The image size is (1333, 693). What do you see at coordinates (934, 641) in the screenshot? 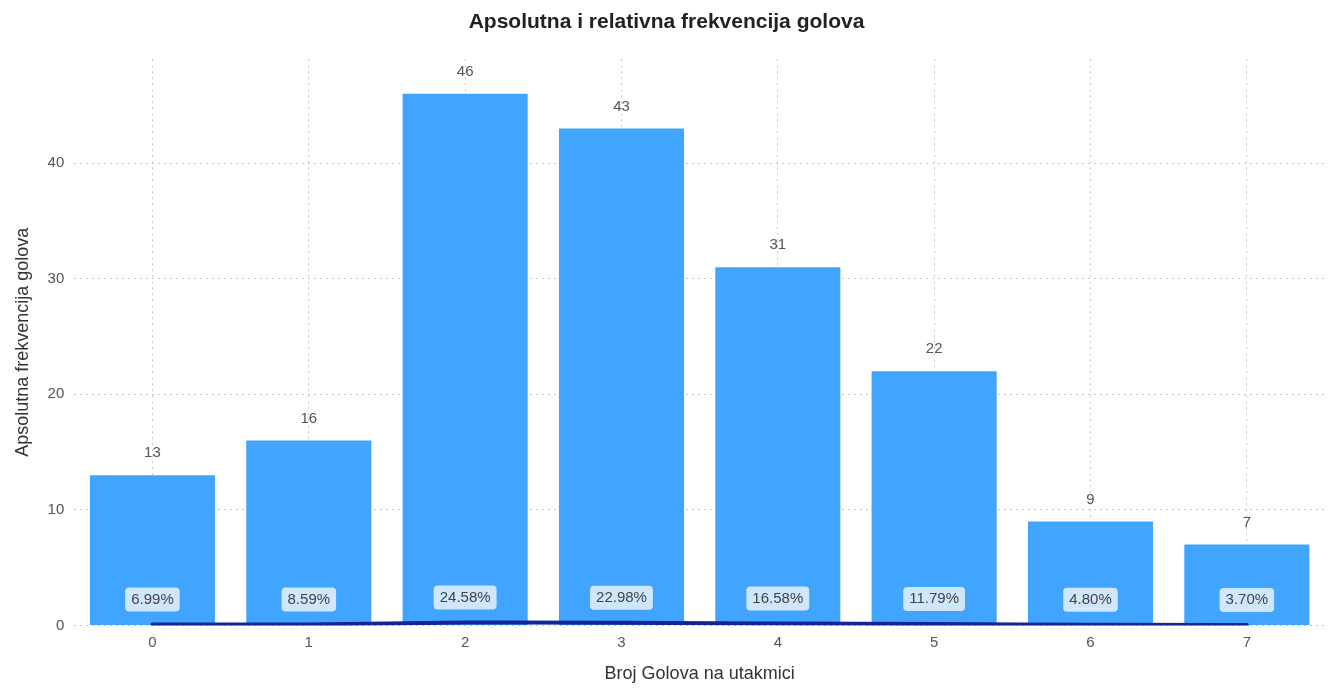
I see `x-tick-label: 5` at bounding box center [934, 641].